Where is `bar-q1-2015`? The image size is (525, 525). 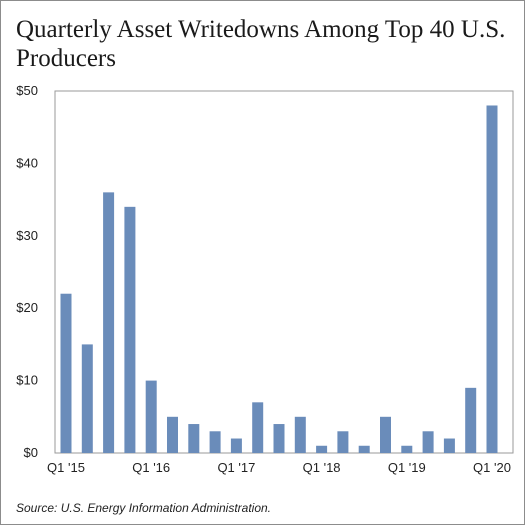
bar-q1-2015 is located at coordinates (66, 373).